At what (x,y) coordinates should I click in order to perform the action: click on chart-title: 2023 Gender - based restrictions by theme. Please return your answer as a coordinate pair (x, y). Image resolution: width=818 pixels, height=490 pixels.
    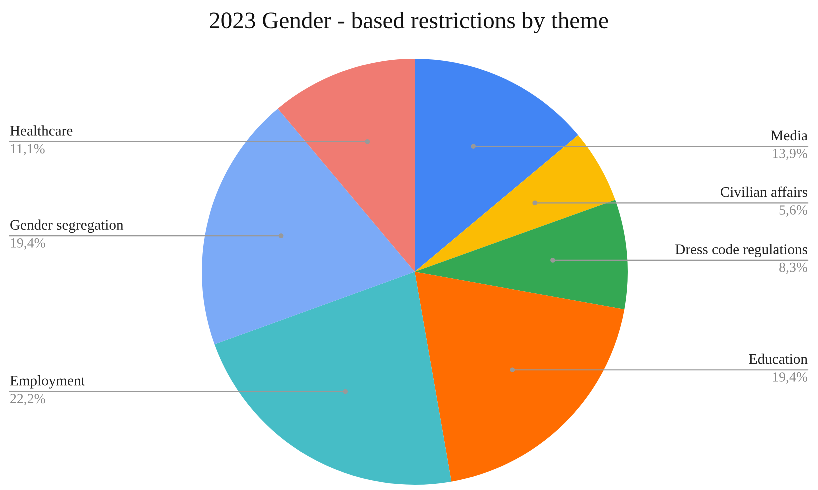
    Looking at the image, I should click on (409, 23).